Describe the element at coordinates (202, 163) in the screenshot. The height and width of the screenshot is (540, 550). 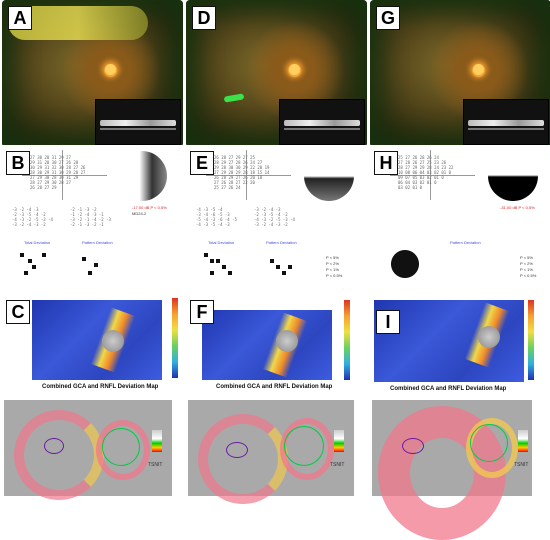
I see `panel-label: E` at that location.